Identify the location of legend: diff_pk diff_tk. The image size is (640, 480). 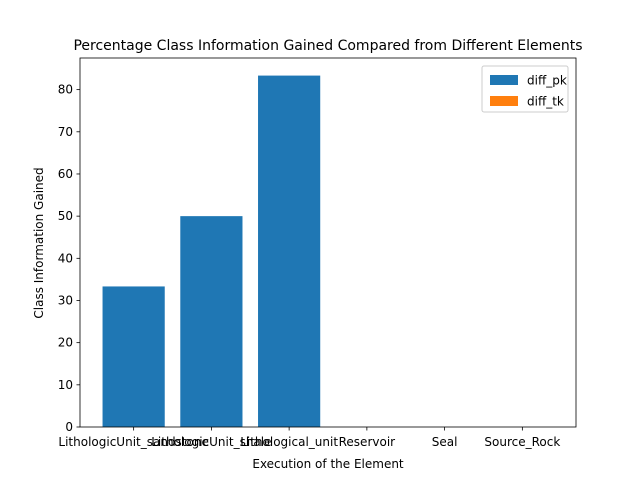
(525, 89).